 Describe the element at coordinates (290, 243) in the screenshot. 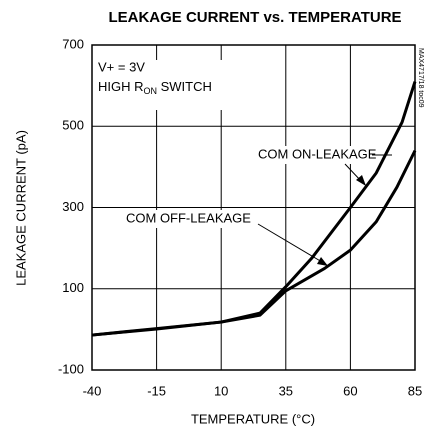

I see `leader-line` at that location.